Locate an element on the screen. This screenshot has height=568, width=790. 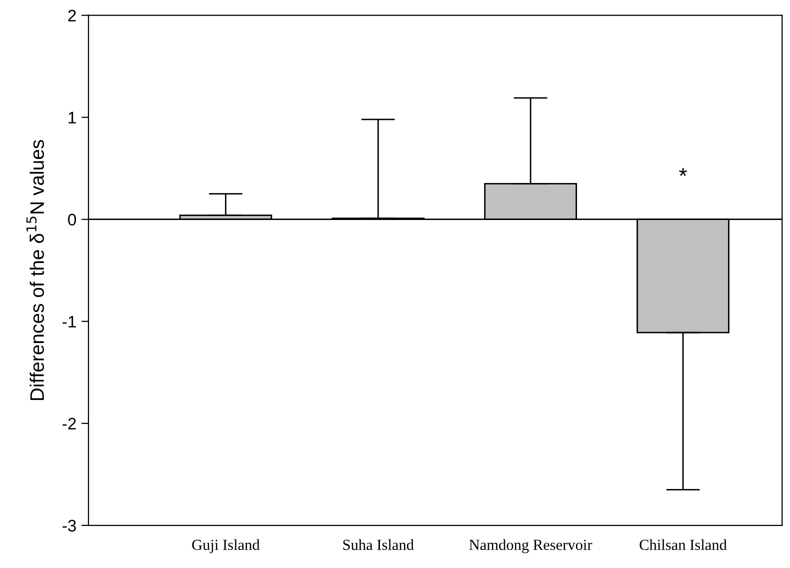
x-tick-label: Chilsan Island is located at coordinates (683, 544).